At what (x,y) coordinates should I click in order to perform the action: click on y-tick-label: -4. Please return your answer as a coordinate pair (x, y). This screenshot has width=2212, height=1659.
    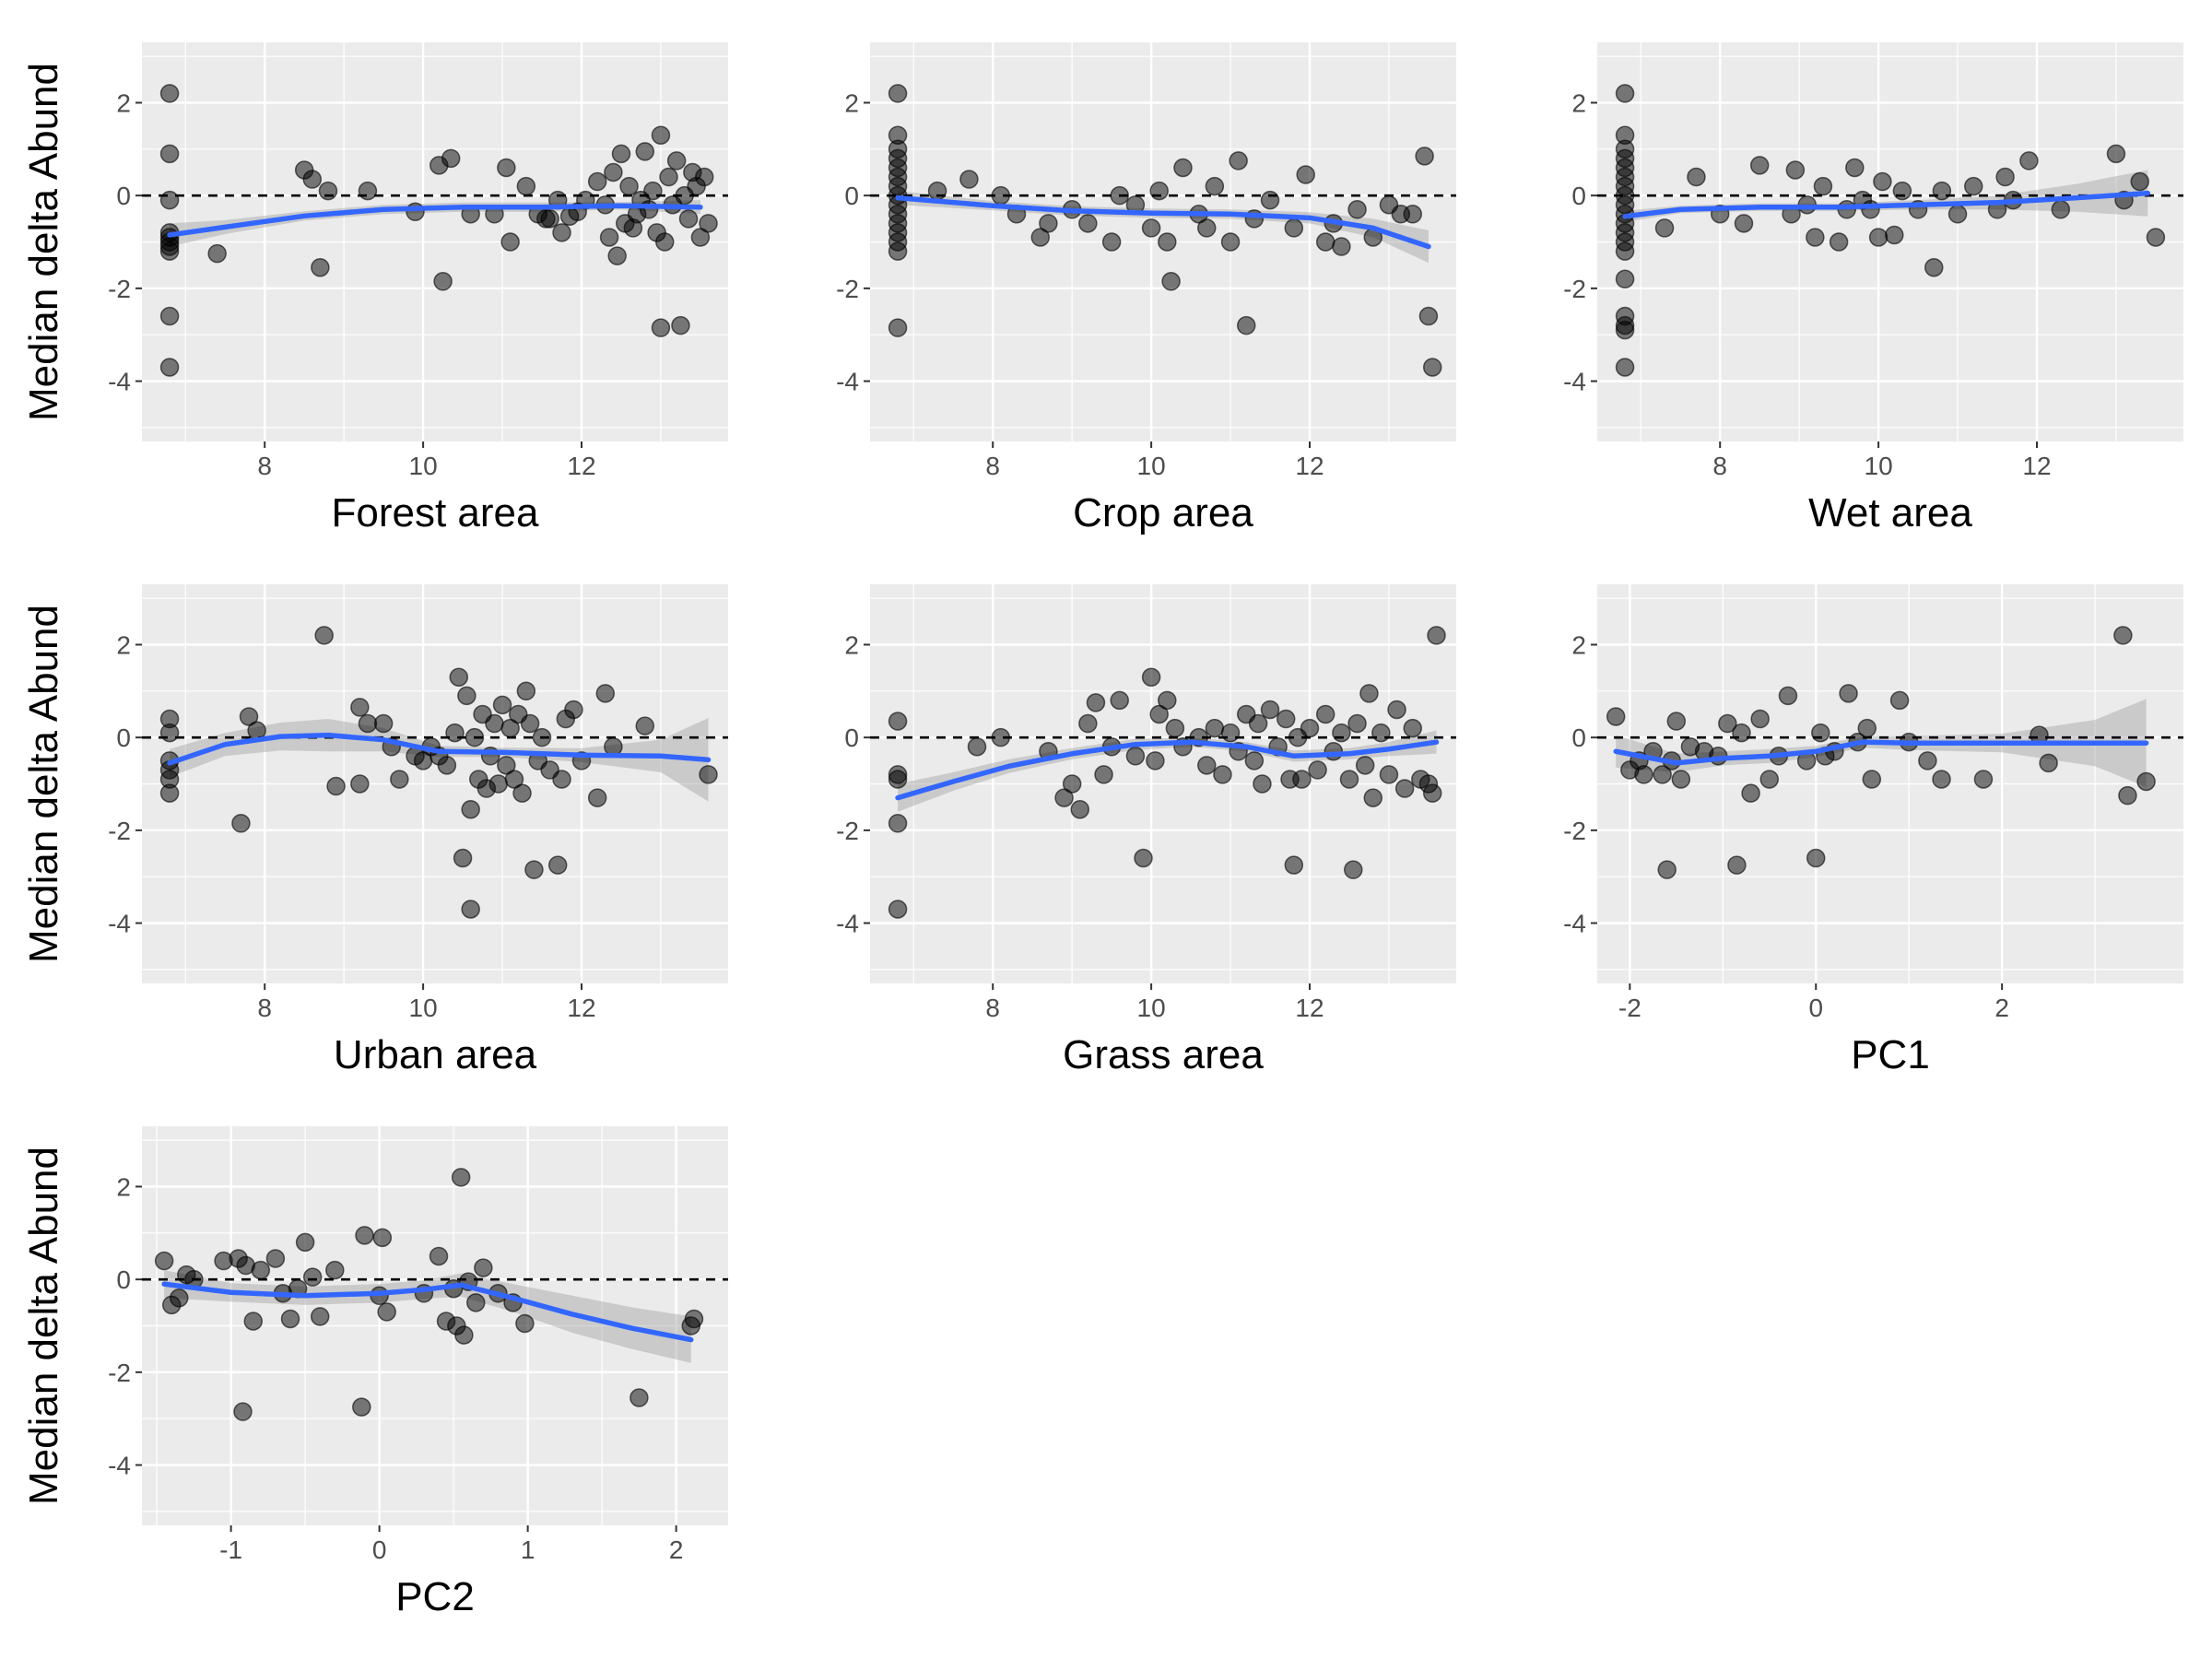
    Looking at the image, I should click on (119, 924).